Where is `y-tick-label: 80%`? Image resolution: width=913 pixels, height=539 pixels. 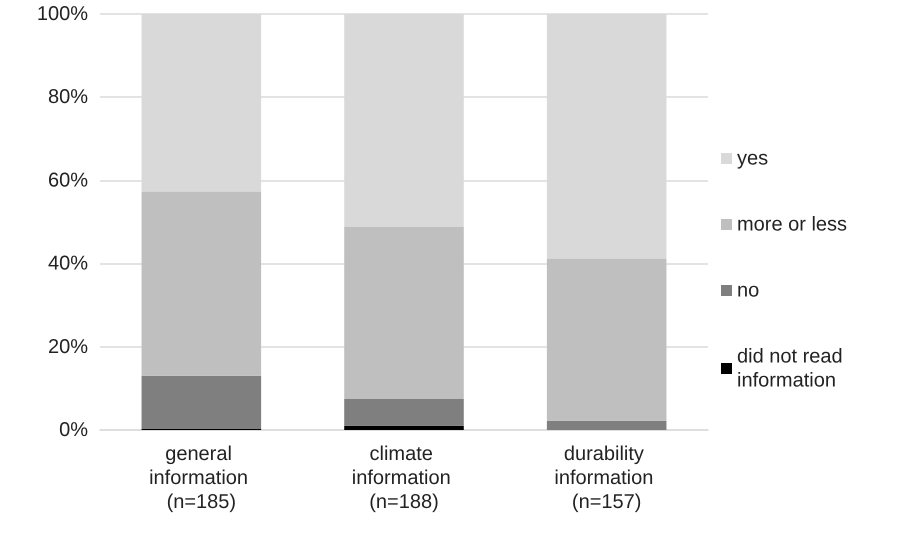 y-tick-label: 80% is located at coordinates (68, 97).